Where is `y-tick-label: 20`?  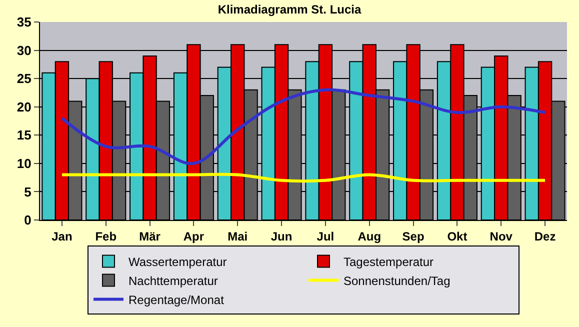 y-tick-label: 20 is located at coordinates (24, 106).